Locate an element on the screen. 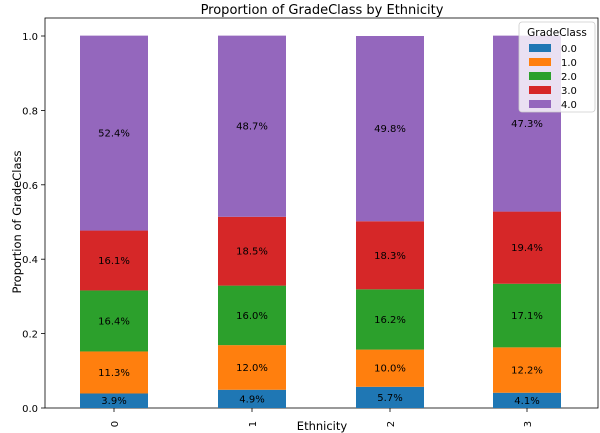 This screenshot has width=600, height=433. legend-label: 0.0 is located at coordinates (569, 49).